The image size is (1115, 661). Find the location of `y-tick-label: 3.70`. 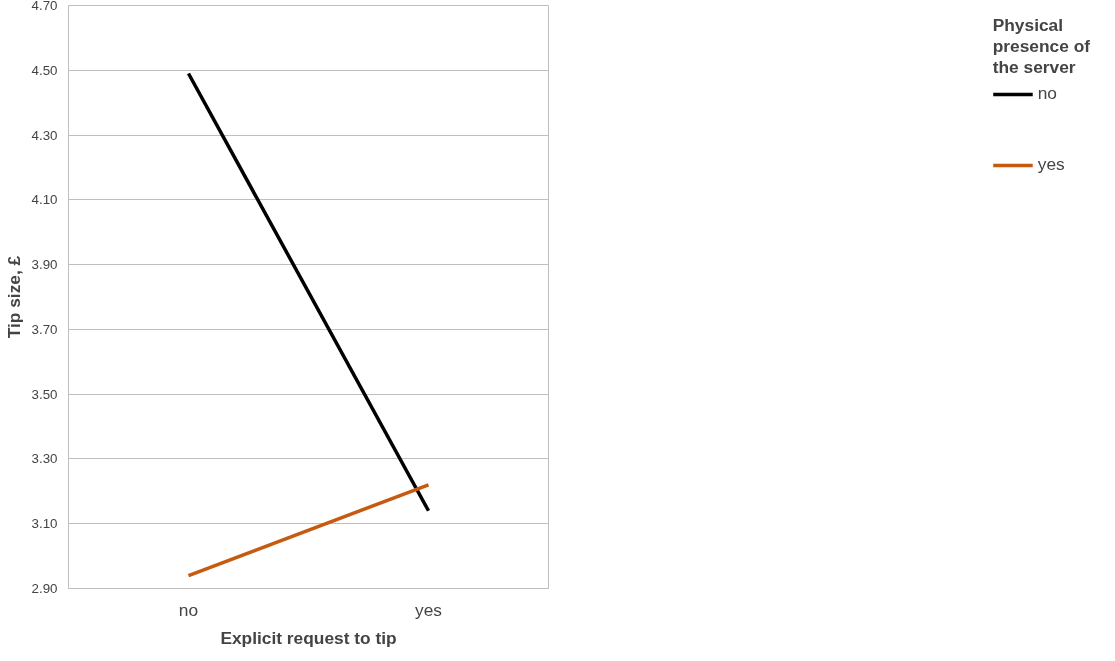

y-tick-label: 3.70 is located at coordinates (44, 329).